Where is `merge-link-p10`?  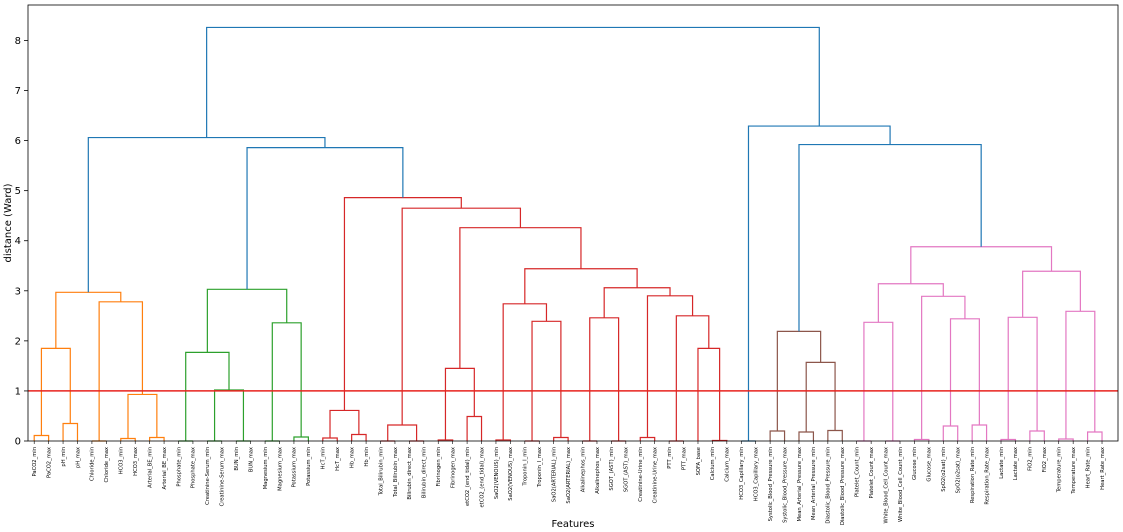 merge-link-p10 is located at coordinates (1008, 439).